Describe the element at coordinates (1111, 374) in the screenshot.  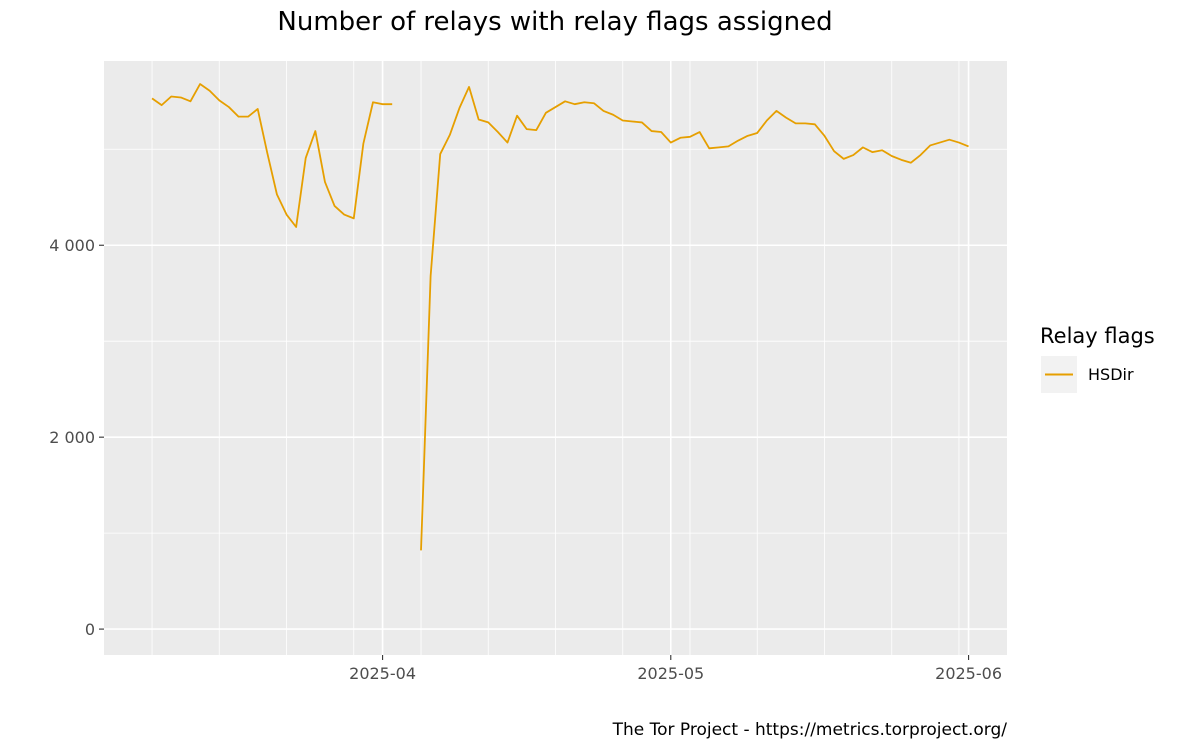
I see `legend-label-hsdir: HSDir` at that location.